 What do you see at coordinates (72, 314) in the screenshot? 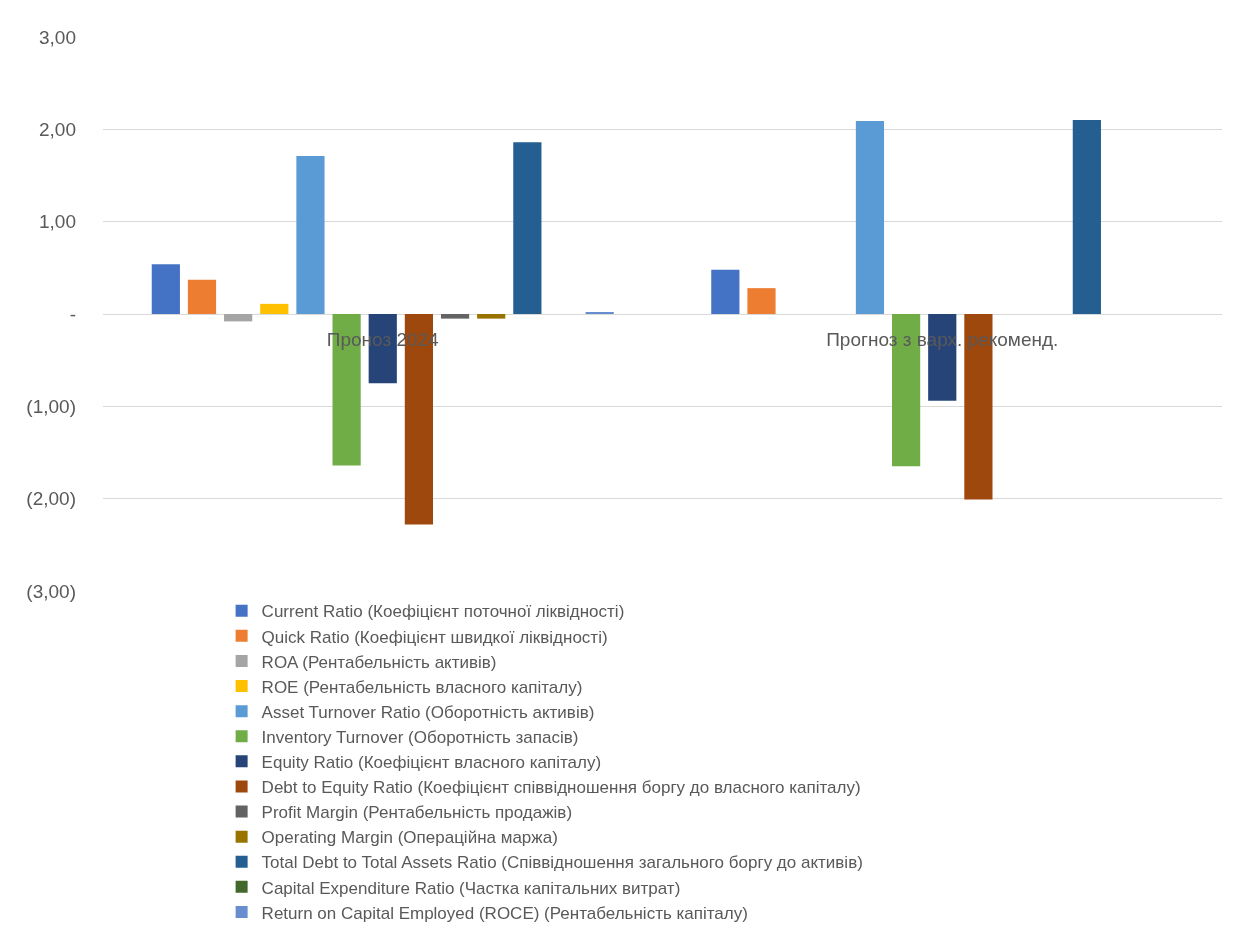
I see `y-tick-label: -` at bounding box center [72, 314].